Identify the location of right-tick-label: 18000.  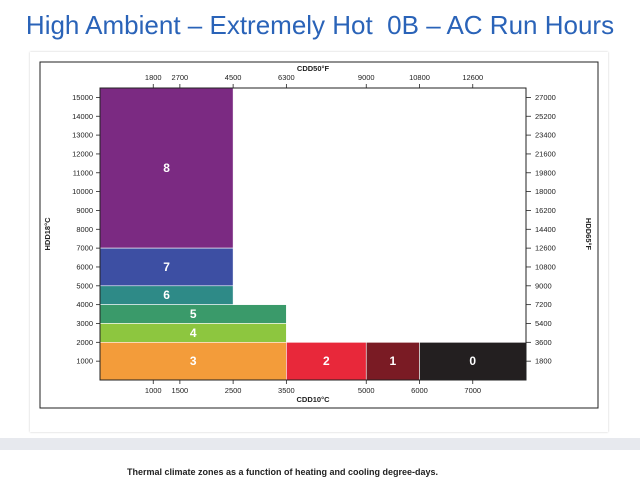
(545, 191).